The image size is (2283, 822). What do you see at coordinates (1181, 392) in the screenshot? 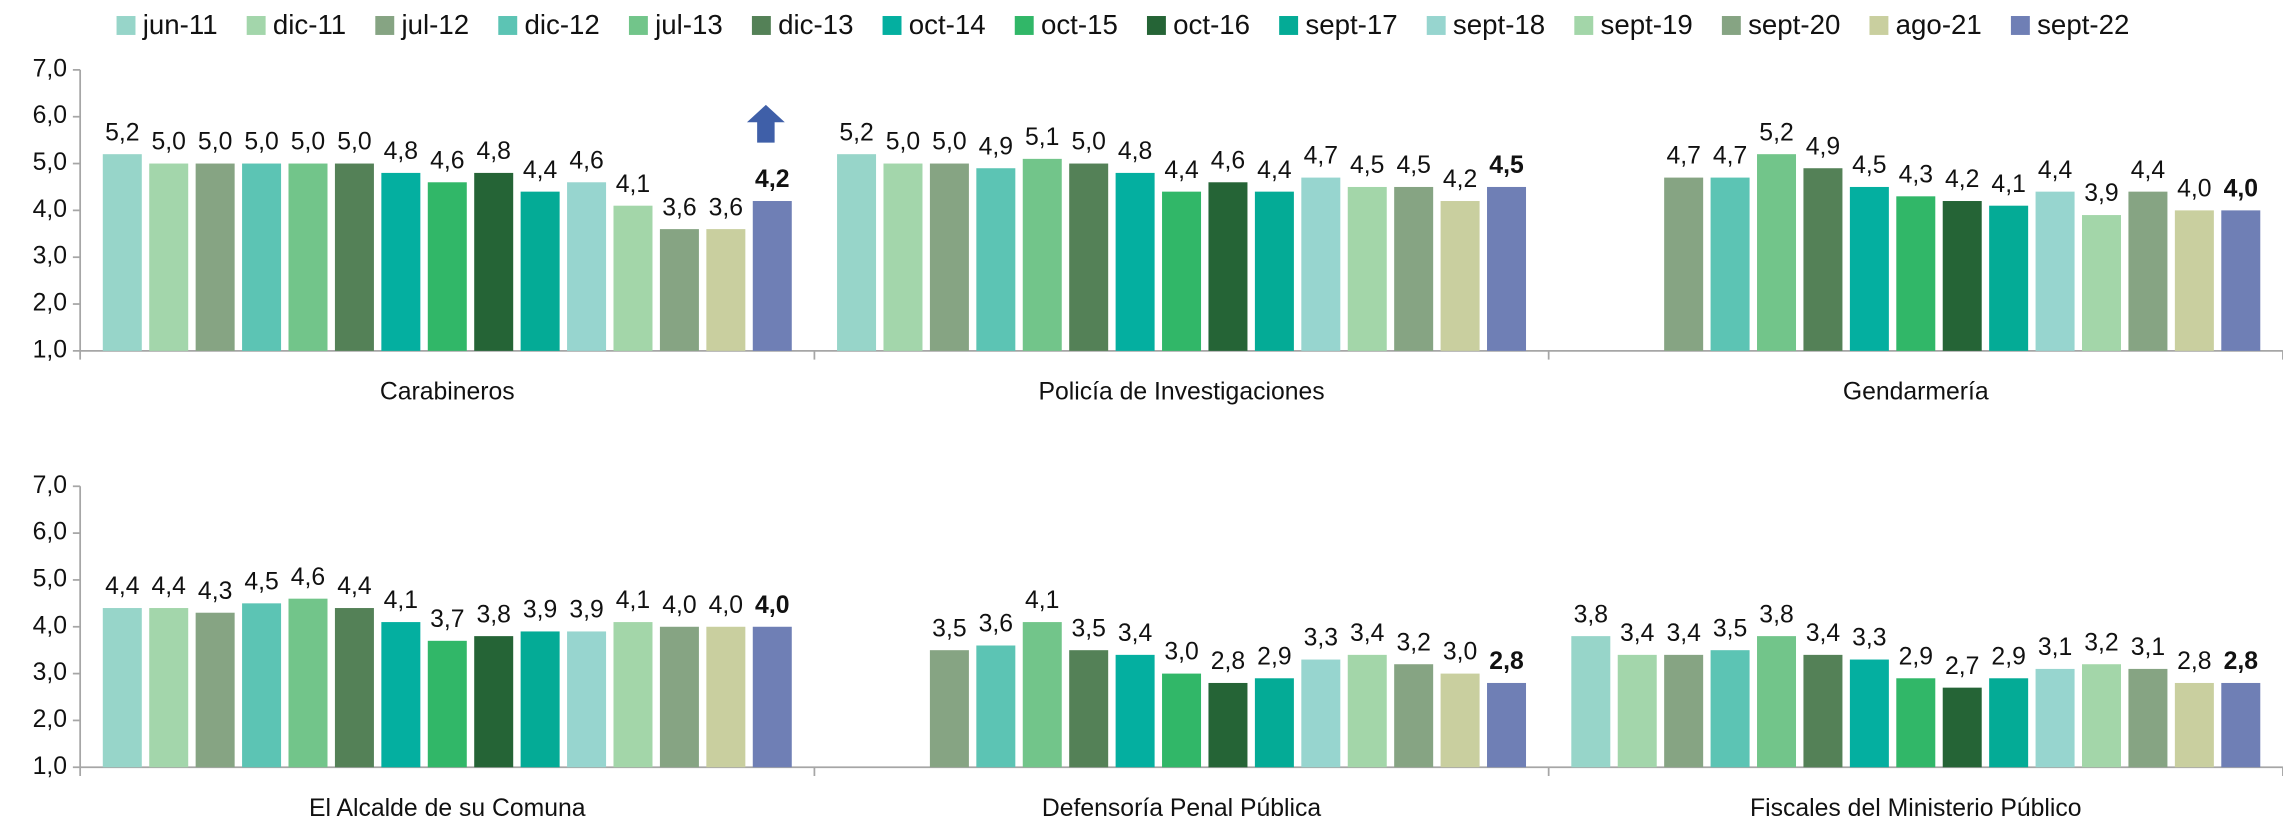
I see `category-label: Policía de Investigaciones` at bounding box center [1181, 392].